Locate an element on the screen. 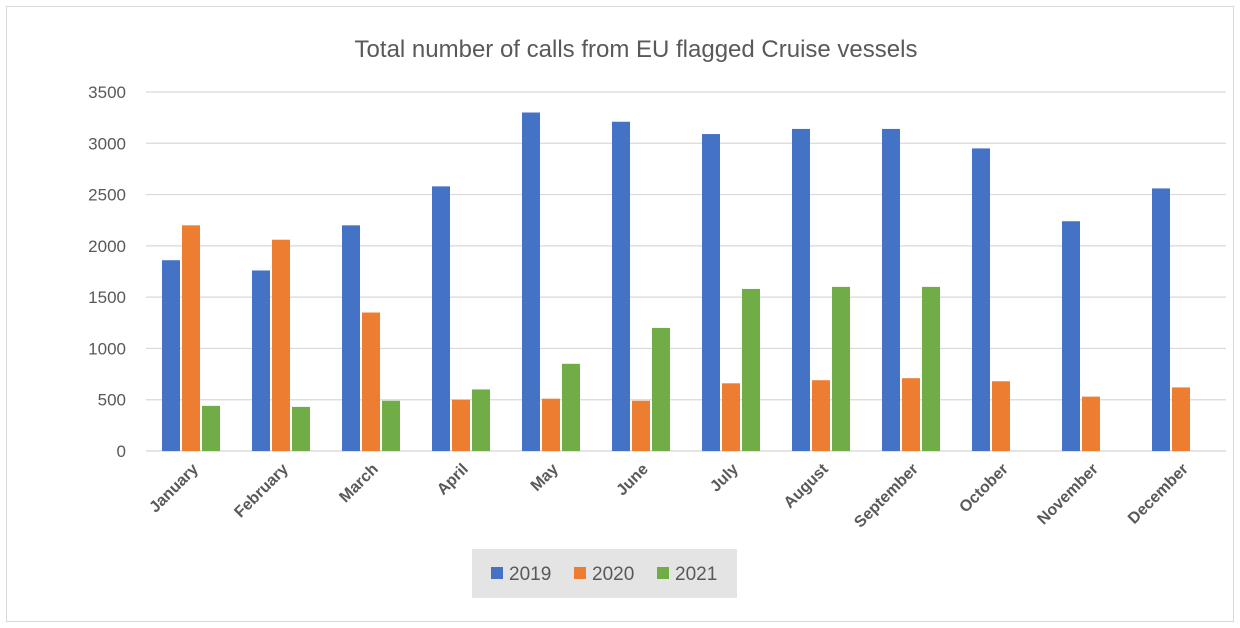 This screenshot has width=1240, height=628. bar-2020-november is located at coordinates (1091, 423).